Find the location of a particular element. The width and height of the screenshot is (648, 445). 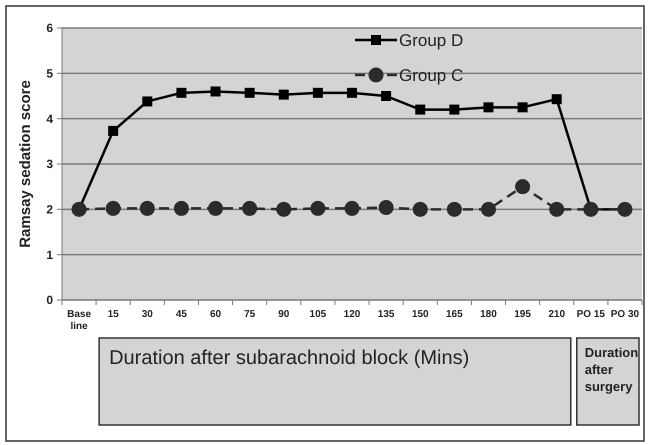

x-tick-label: 165 is located at coordinates (455, 314).